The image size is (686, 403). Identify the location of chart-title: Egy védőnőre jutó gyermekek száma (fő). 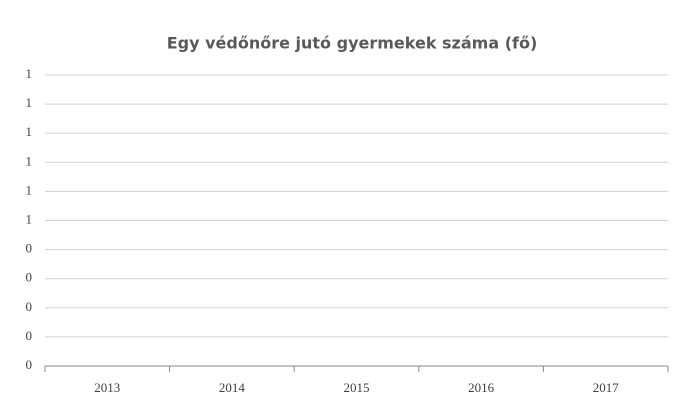
(352, 43).